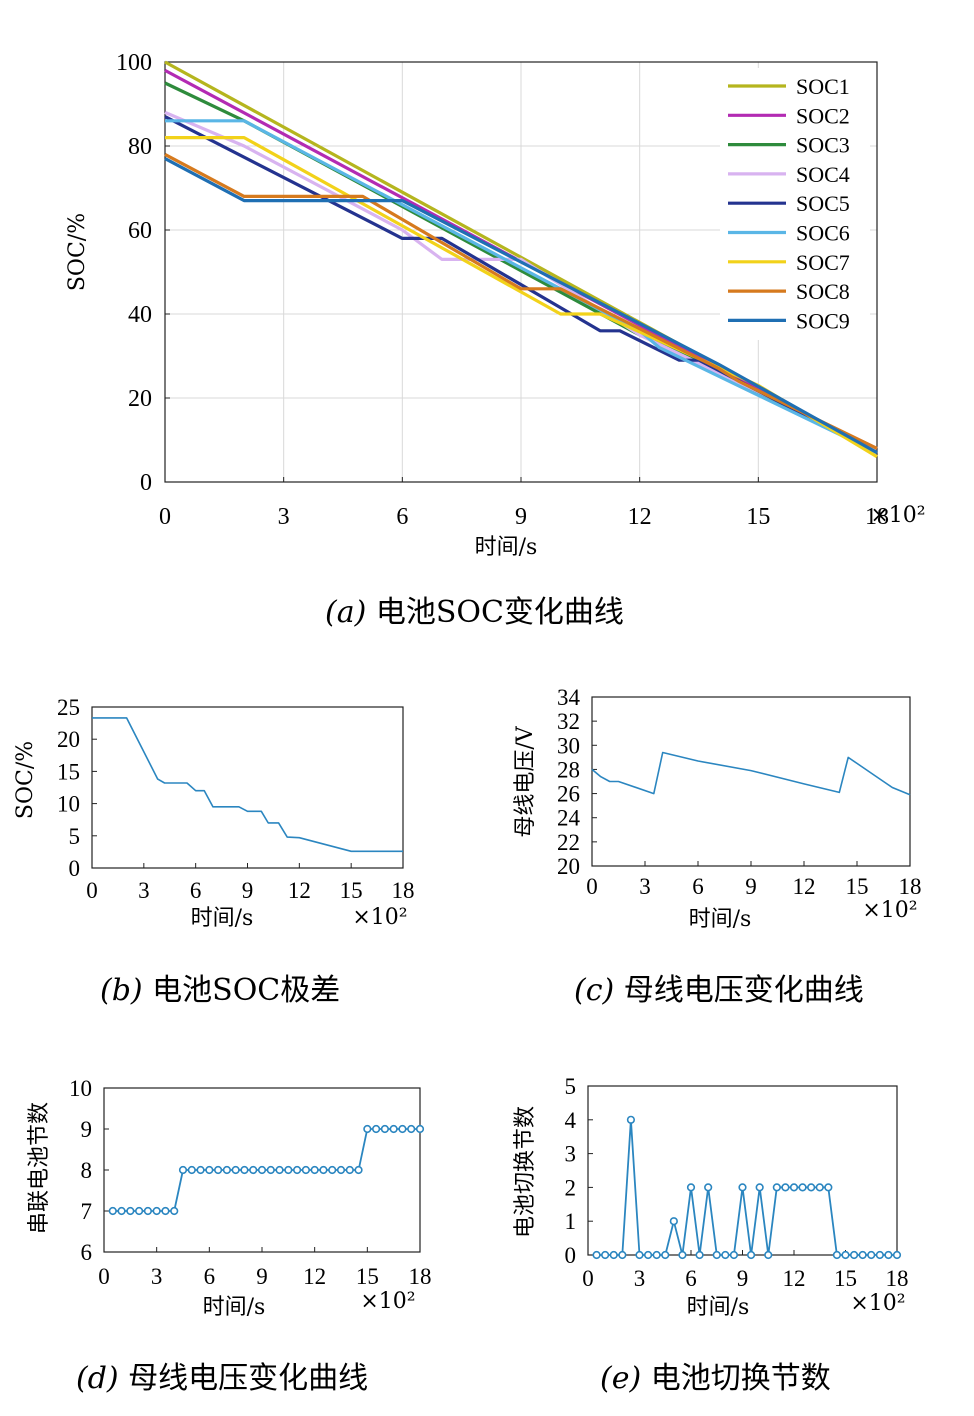 The height and width of the screenshot is (1416, 974). What do you see at coordinates (39, 1168) in the screenshot?
I see `y-axis-label: 串联电池节数` at bounding box center [39, 1168].